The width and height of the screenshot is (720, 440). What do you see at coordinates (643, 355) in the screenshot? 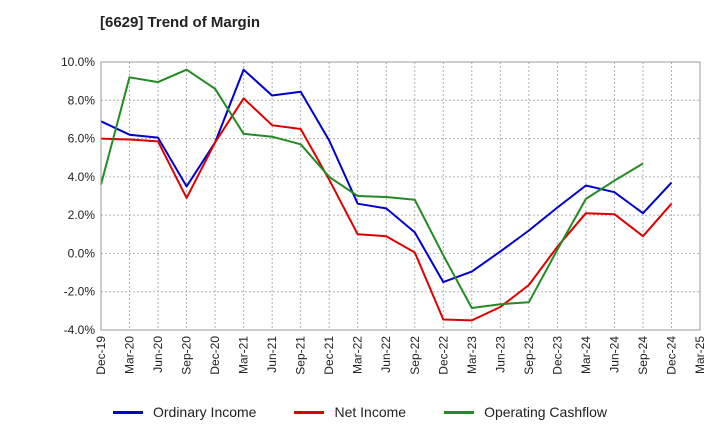
I see `x-tick-label: Sep-24` at bounding box center [643, 355].